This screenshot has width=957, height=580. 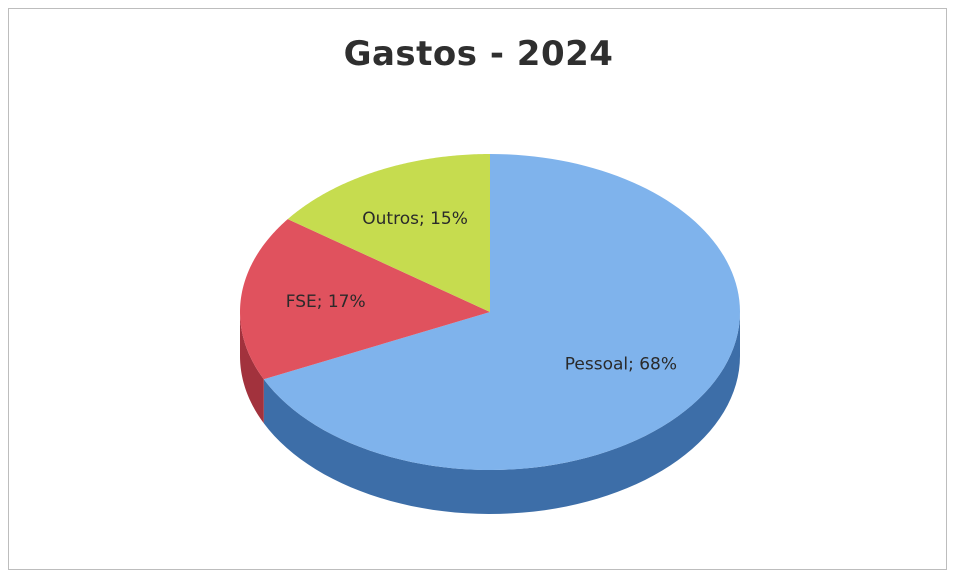 I want to click on pie-side-fse, so click(x=252, y=368).